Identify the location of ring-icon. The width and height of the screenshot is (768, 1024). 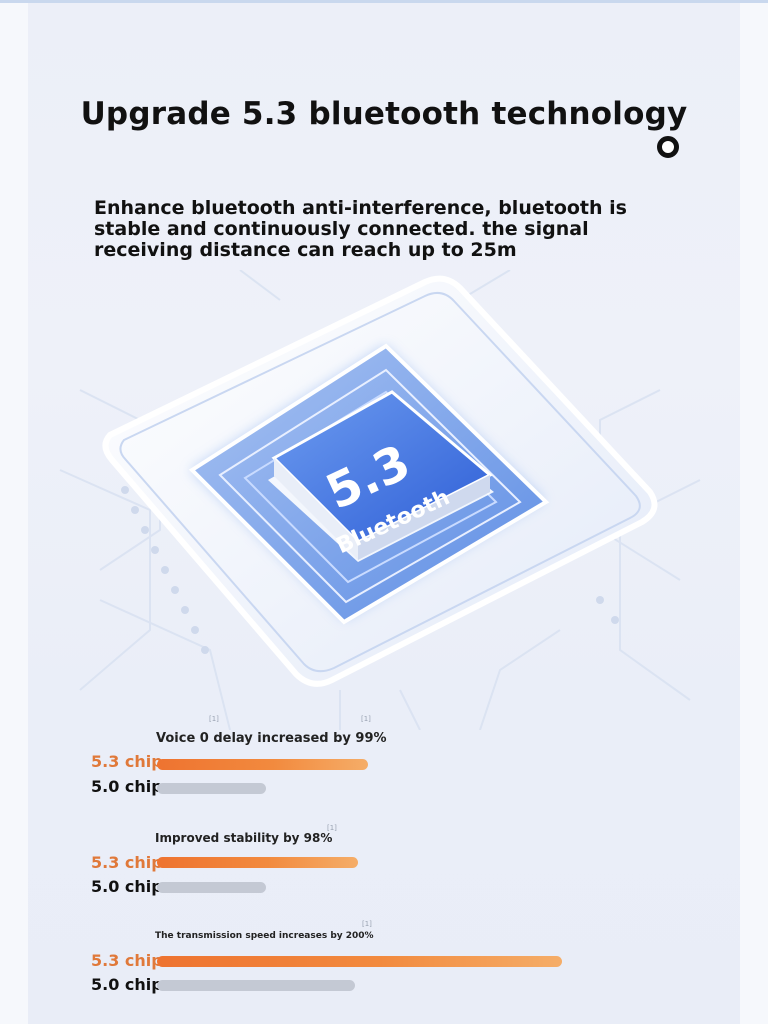
(668, 147).